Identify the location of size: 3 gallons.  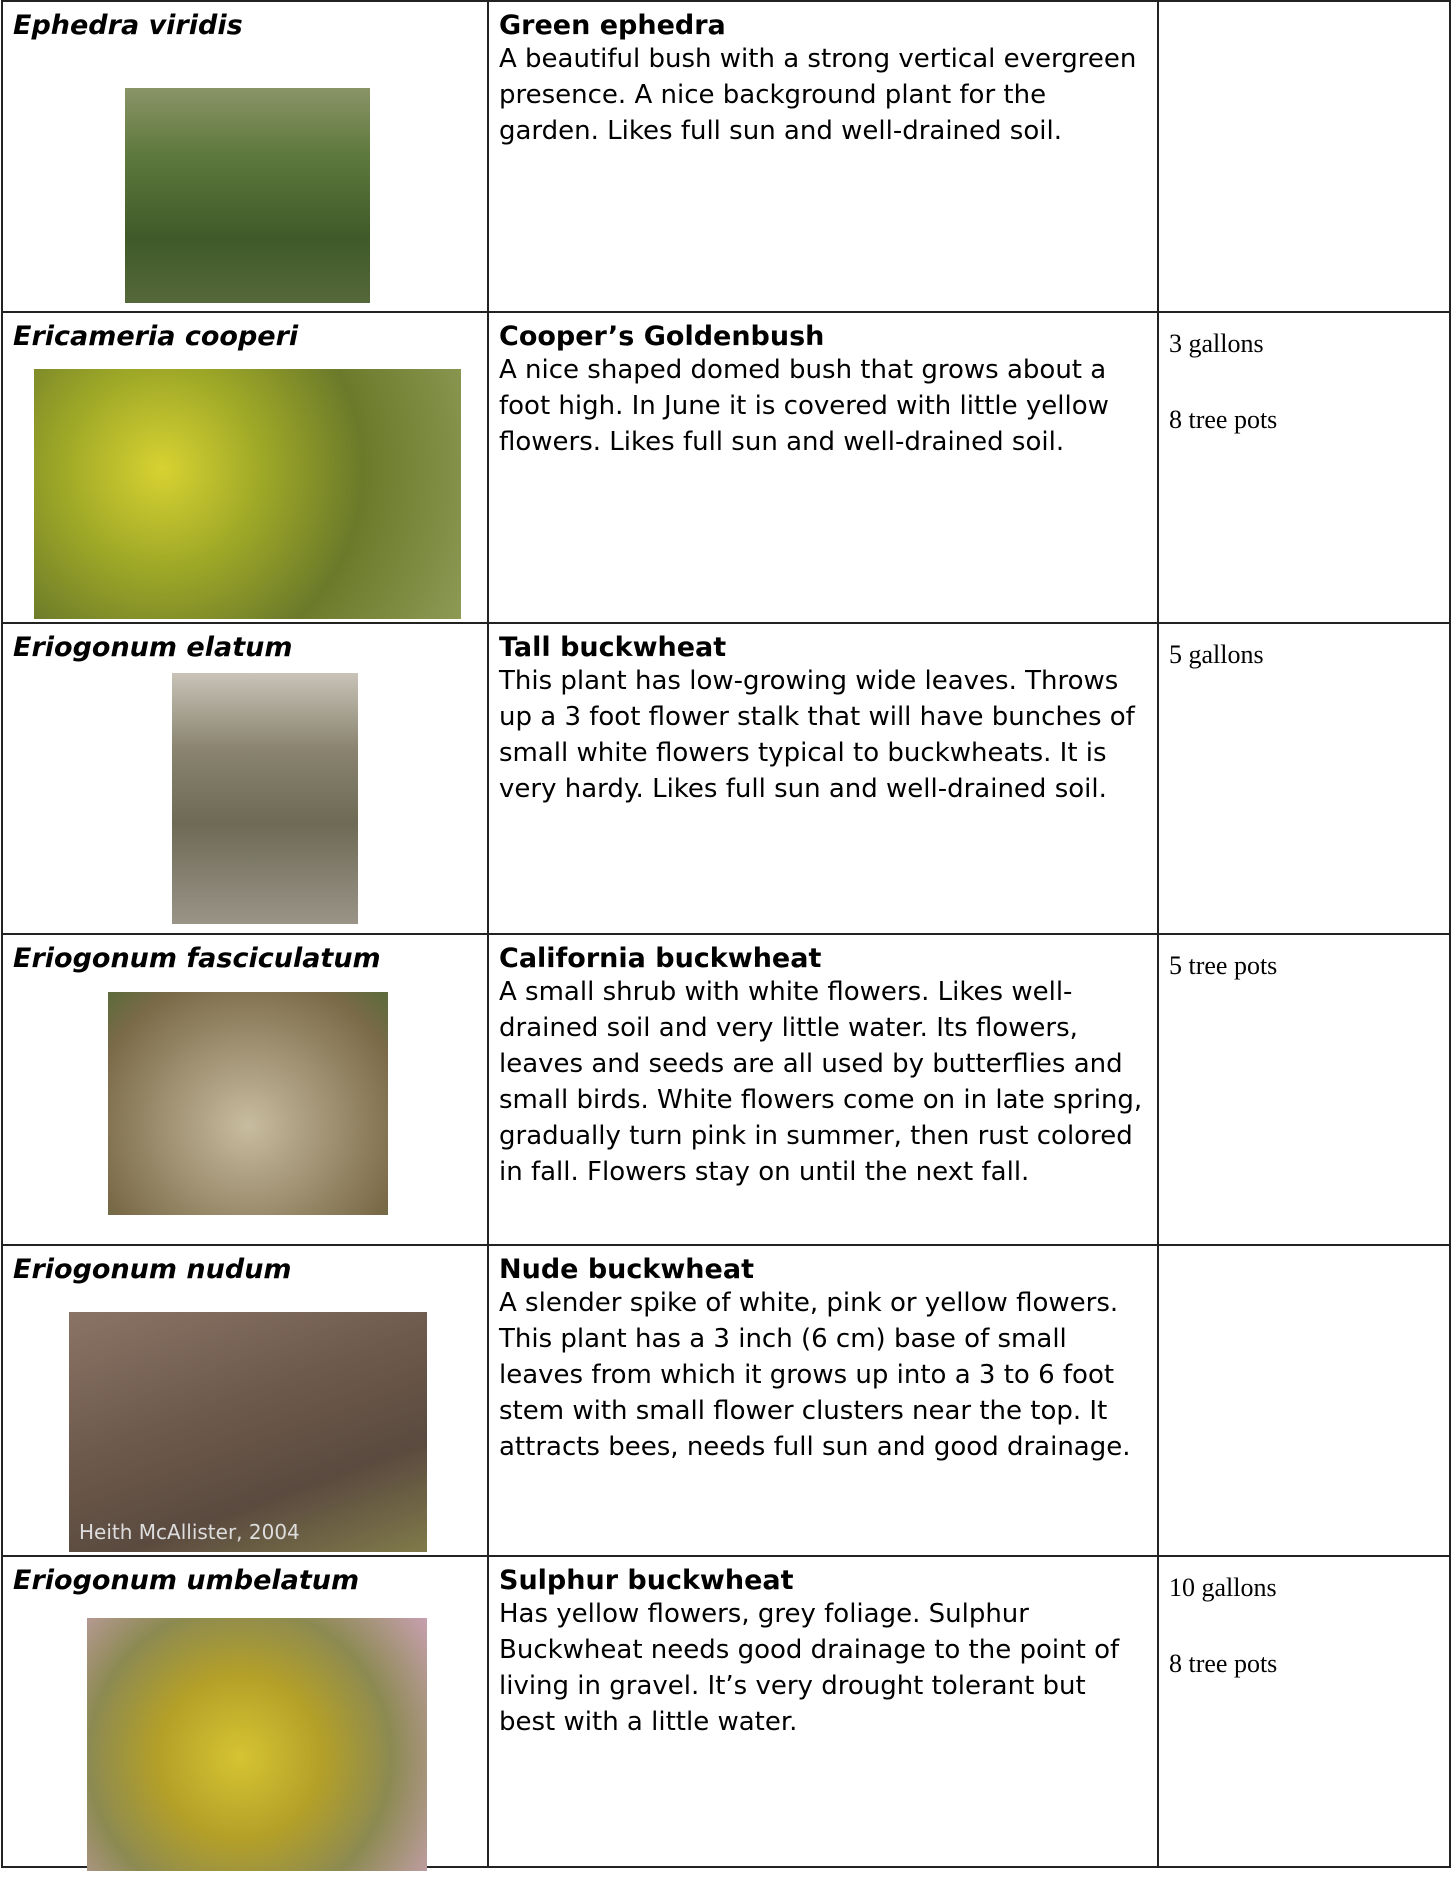
(1216, 343).